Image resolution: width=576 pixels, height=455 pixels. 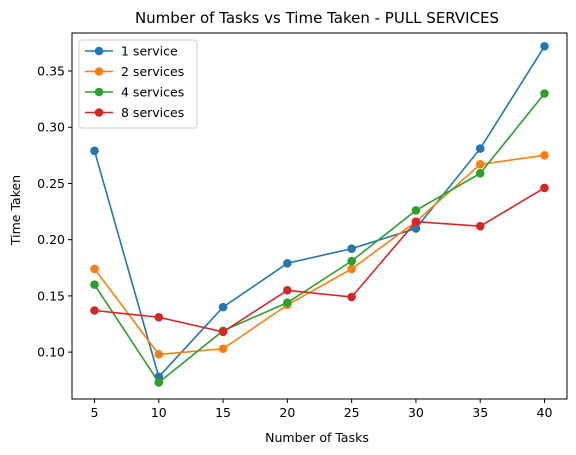 What do you see at coordinates (480, 412) in the screenshot?
I see `x-tick-label: 35` at bounding box center [480, 412].